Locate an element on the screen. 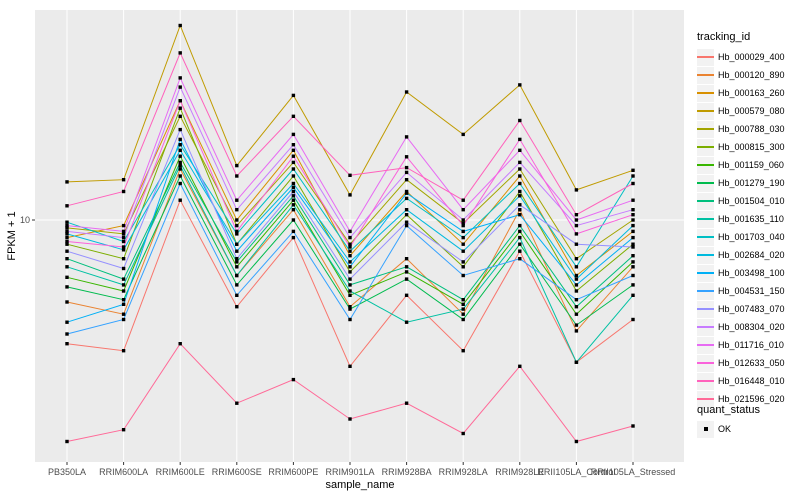 Image resolution: width=800 pixels, height=500 pixels. x-tick-label: RRIM600LA is located at coordinates (123, 472).